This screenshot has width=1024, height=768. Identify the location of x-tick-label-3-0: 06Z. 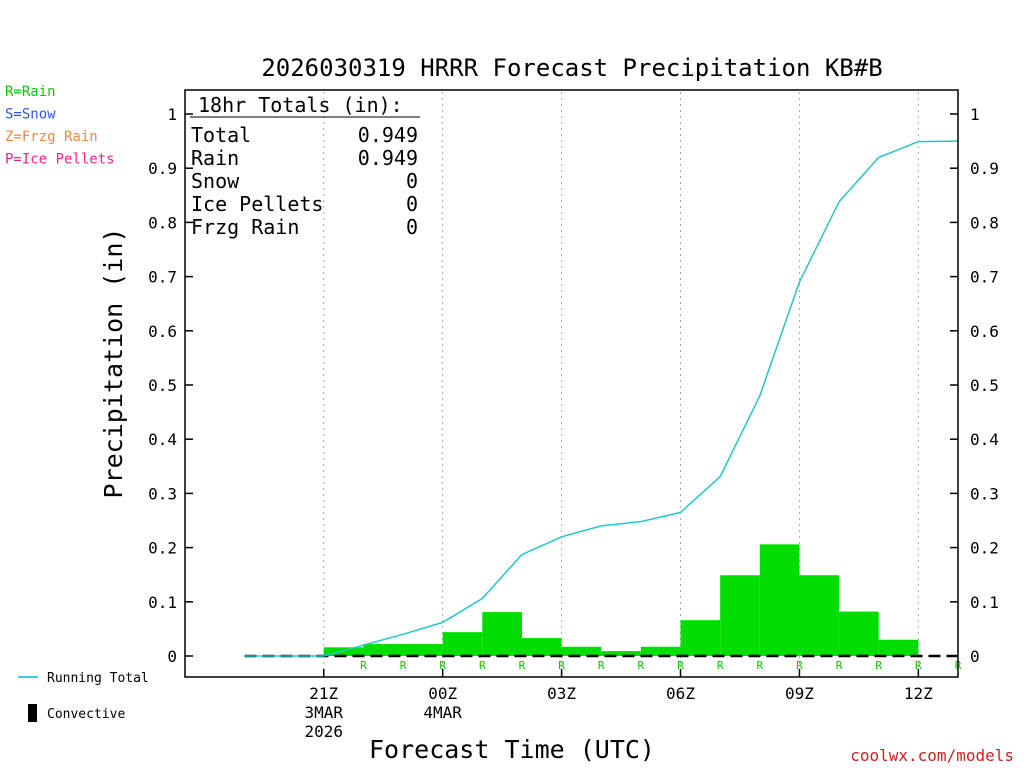
(680, 693).